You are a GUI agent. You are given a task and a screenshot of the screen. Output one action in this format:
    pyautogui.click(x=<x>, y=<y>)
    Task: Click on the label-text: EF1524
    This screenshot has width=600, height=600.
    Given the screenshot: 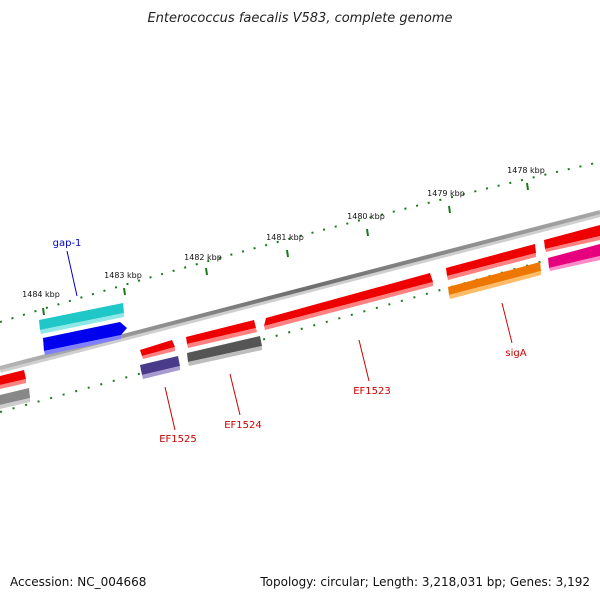 What is the action you would take?
    pyautogui.click(x=243, y=425)
    